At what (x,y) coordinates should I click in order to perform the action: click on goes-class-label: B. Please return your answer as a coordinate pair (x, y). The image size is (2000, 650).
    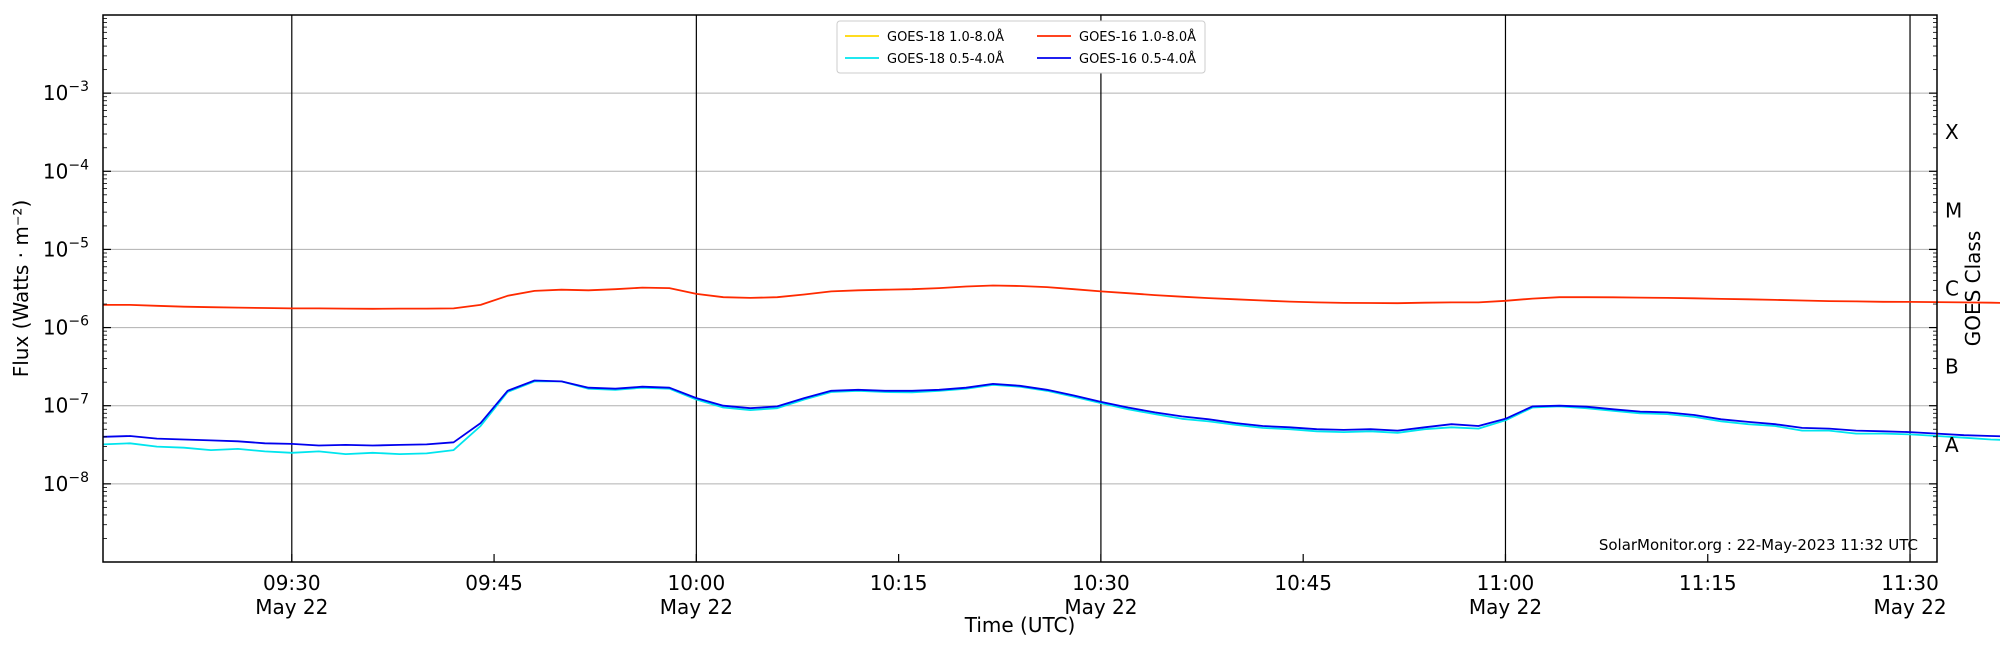
    Looking at the image, I should click on (1952, 367).